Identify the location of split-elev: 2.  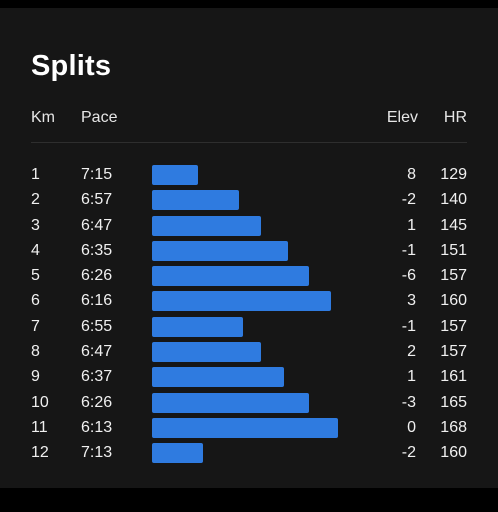
(411, 352).